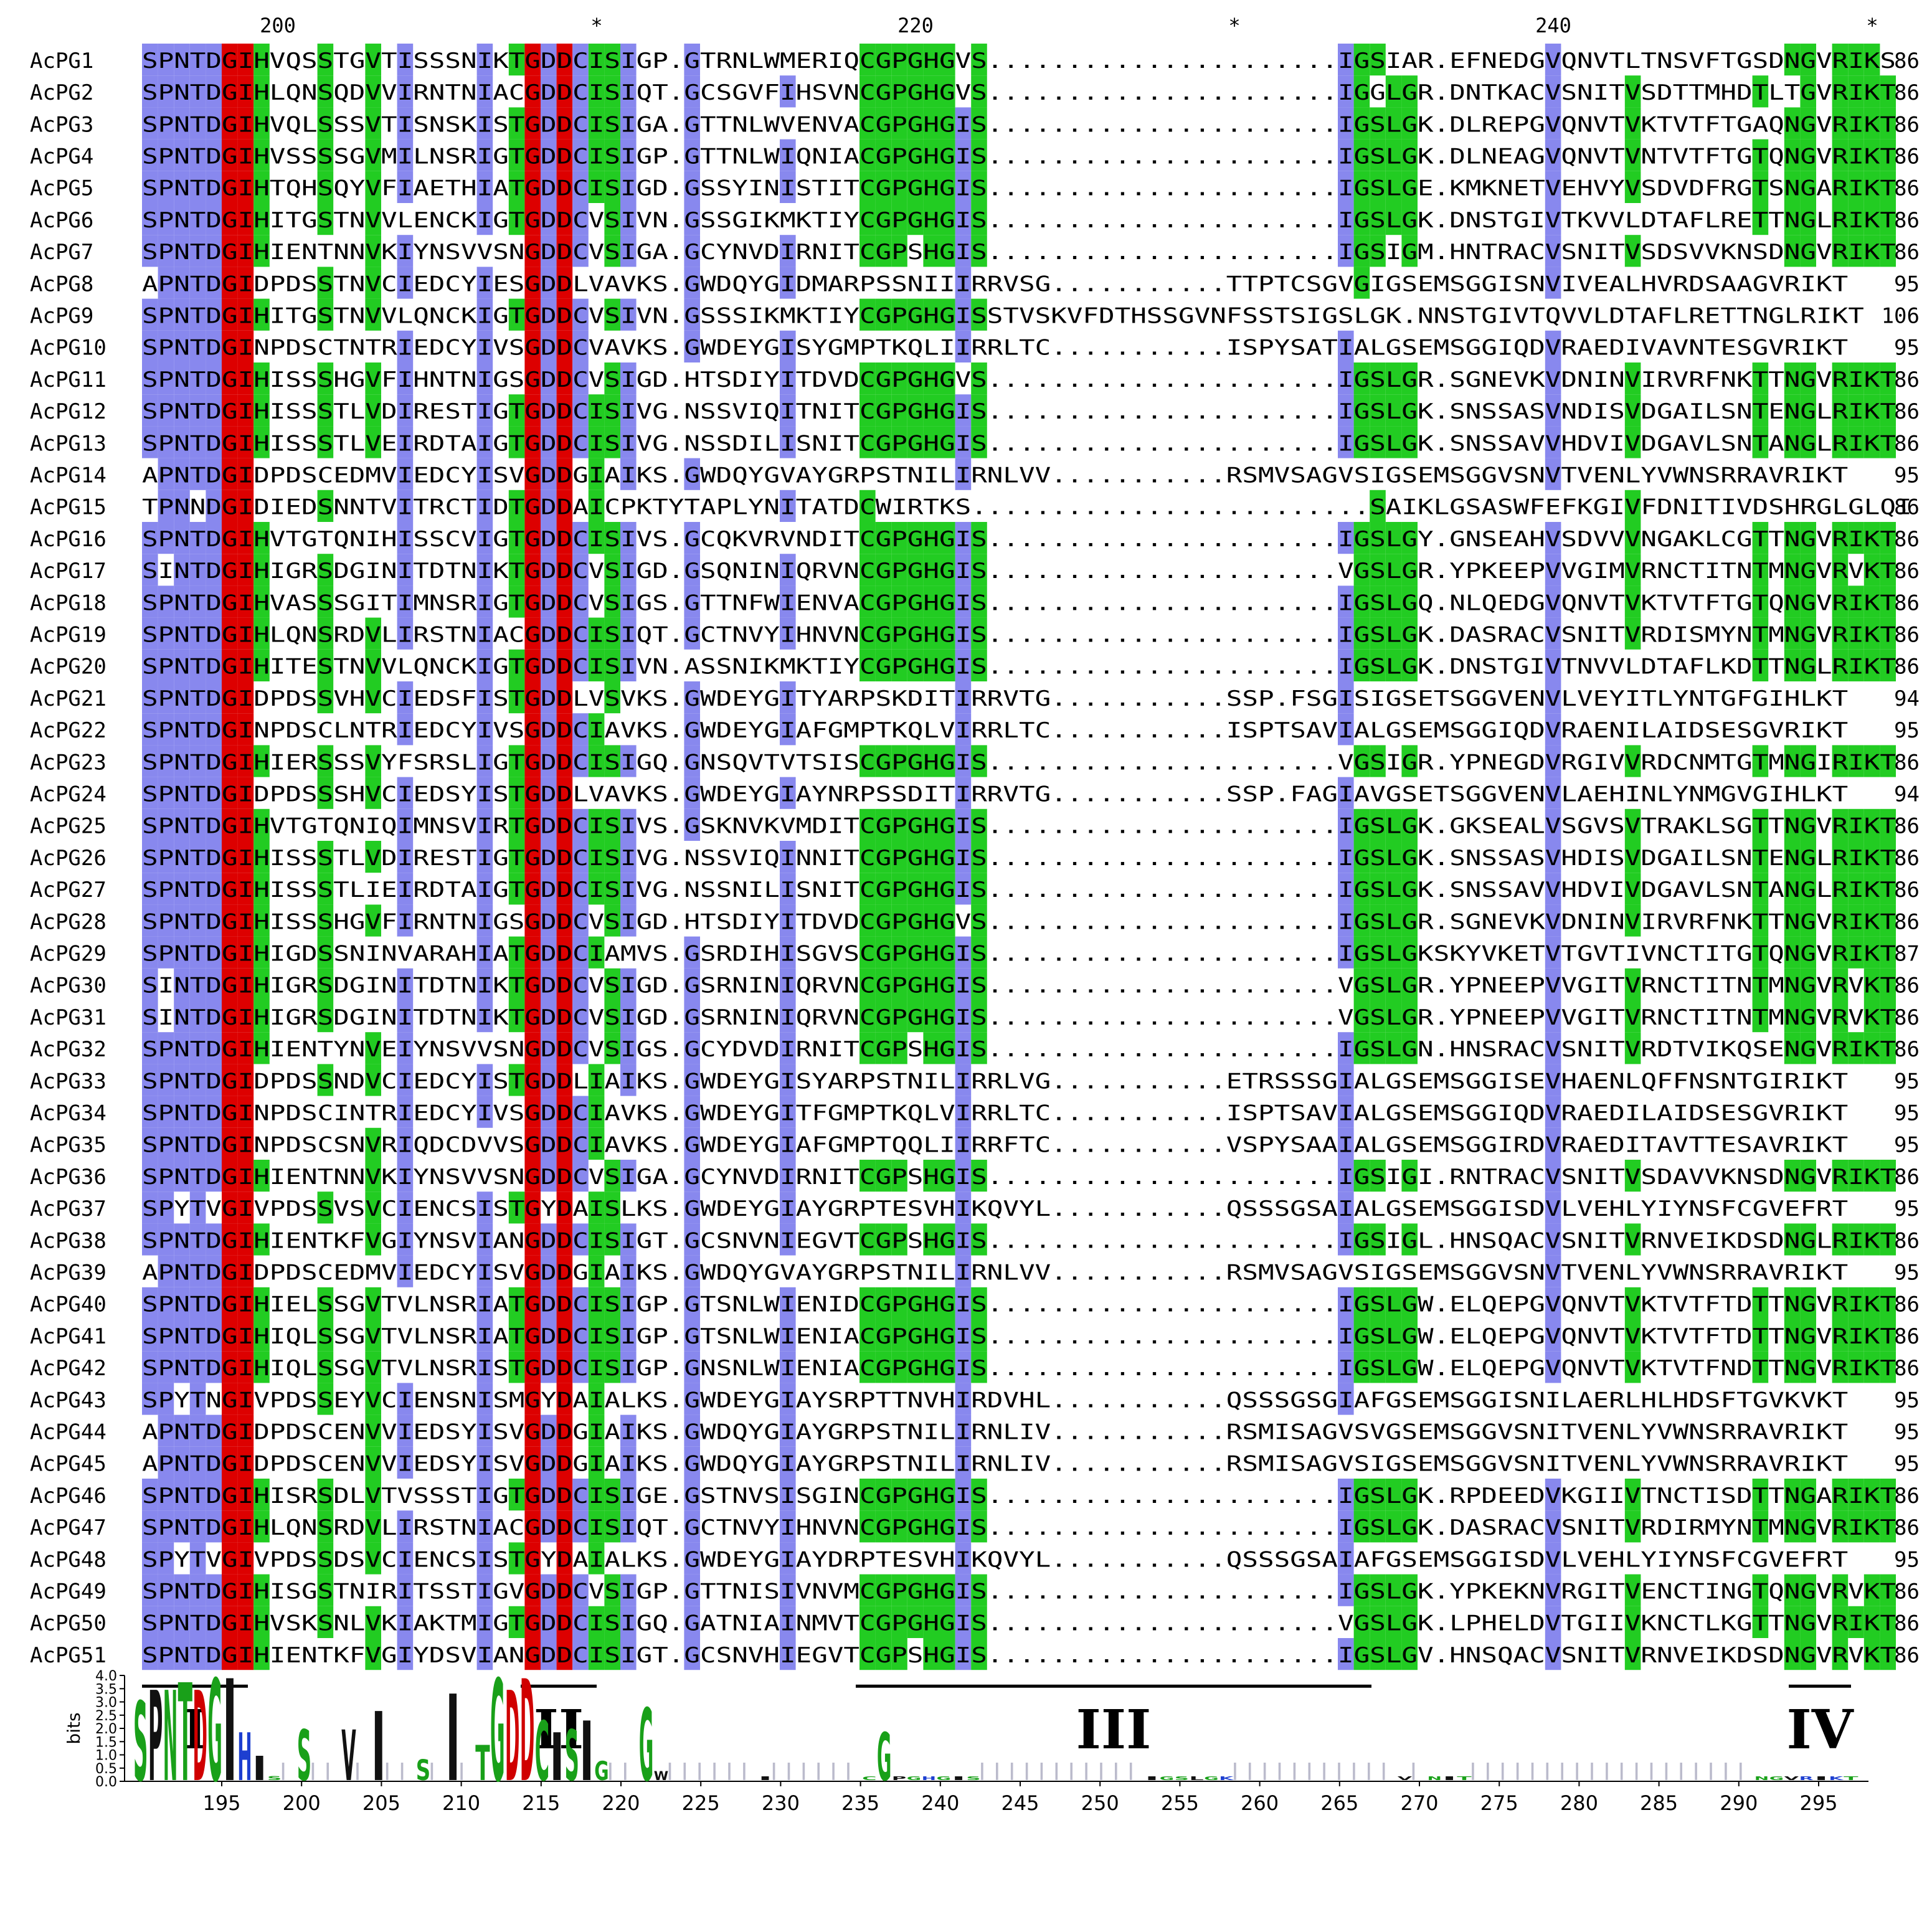 The height and width of the screenshot is (1909, 1932). Describe the element at coordinates (68, 1017) in the screenshot. I see `sequence-name: AcPG31` at that location.